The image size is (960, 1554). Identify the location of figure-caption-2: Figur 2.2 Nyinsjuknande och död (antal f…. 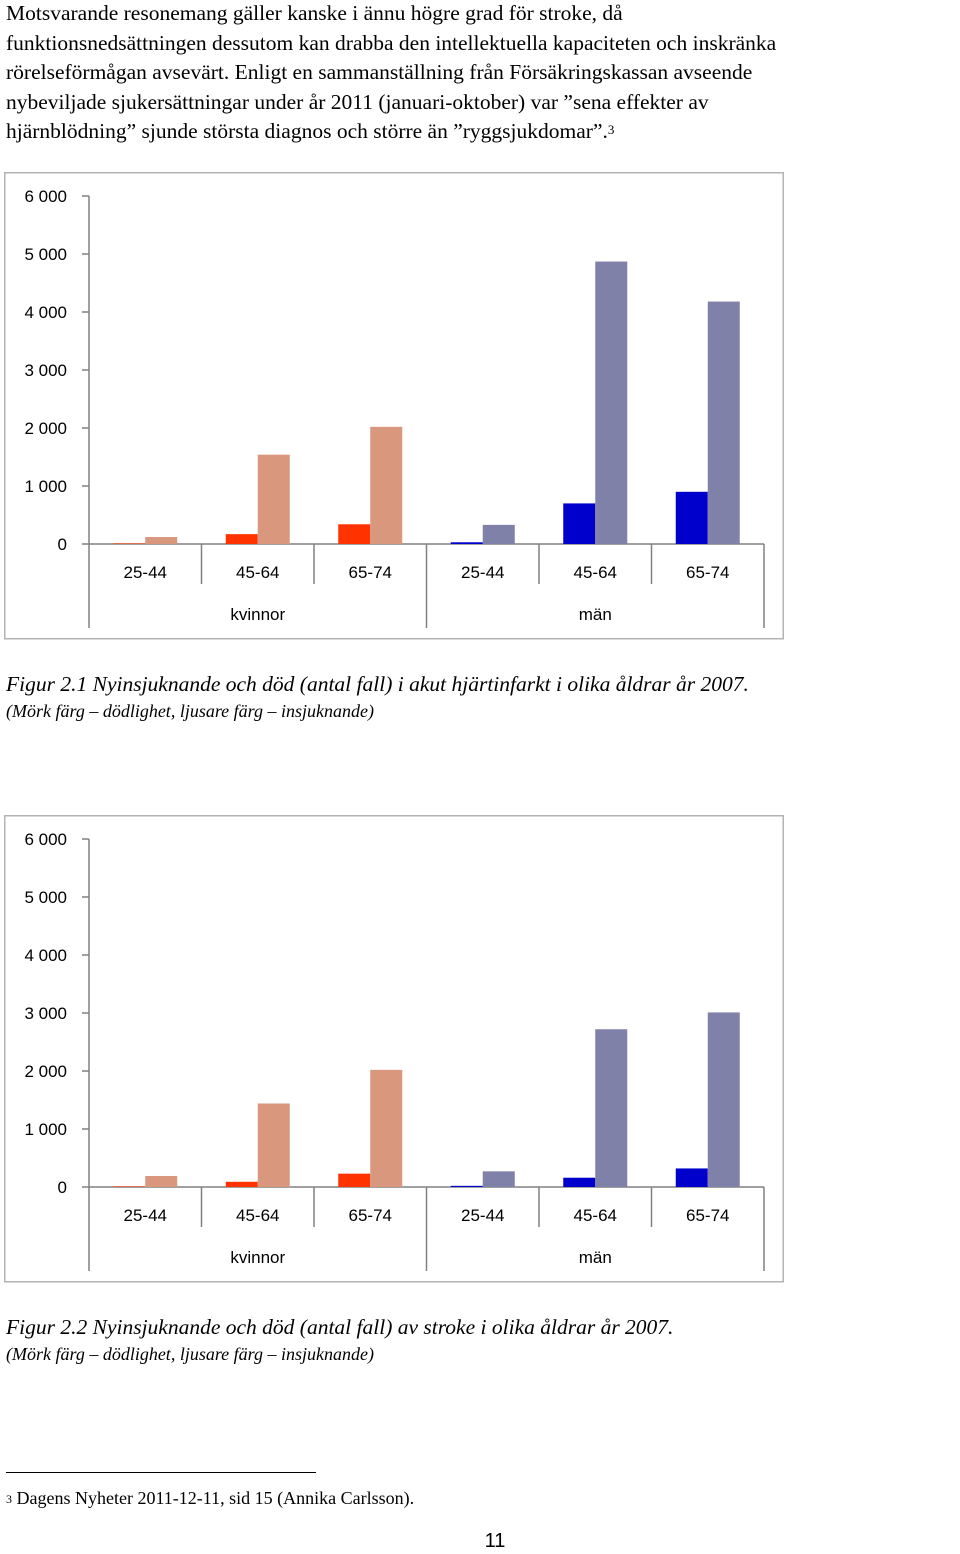
(339, 1340).